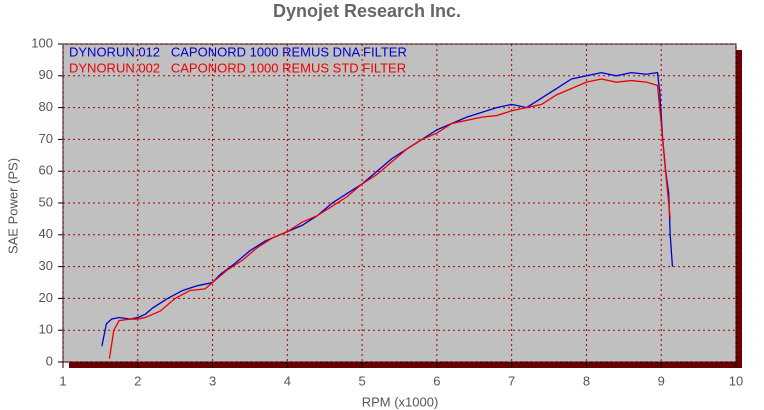 The width and height of the screenshot is (764, 410). What do you see at coordinates (42, 42) in the screenshot?
I see `y-tick-label: 100` at bounding box center [42, 42].